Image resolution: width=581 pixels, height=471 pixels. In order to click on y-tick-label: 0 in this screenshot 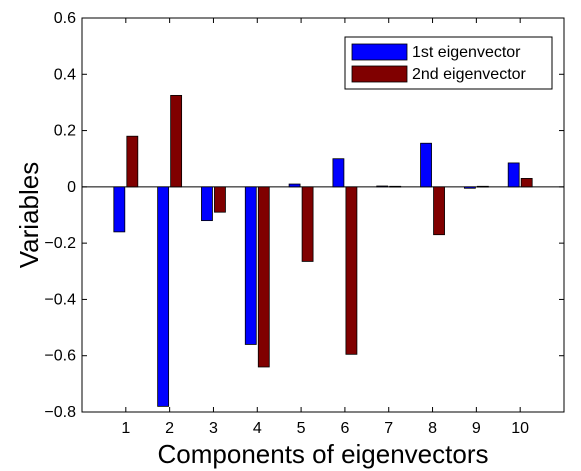, I will do `click(71, 187)`.